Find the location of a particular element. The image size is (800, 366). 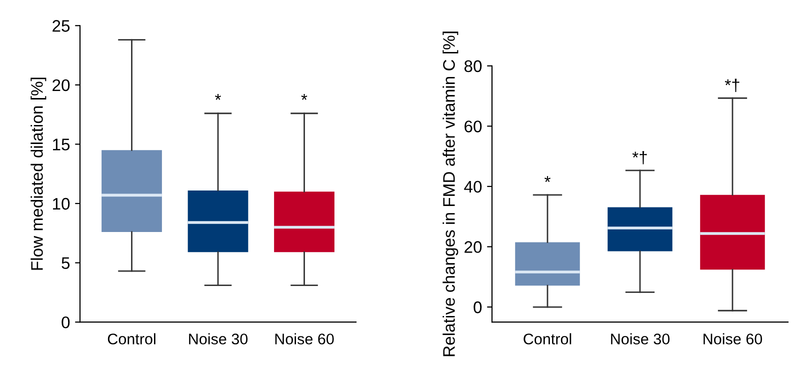

y-axis-title: Relative changes in FMD after vitamin C [%] is located at coordinates (450, 194).